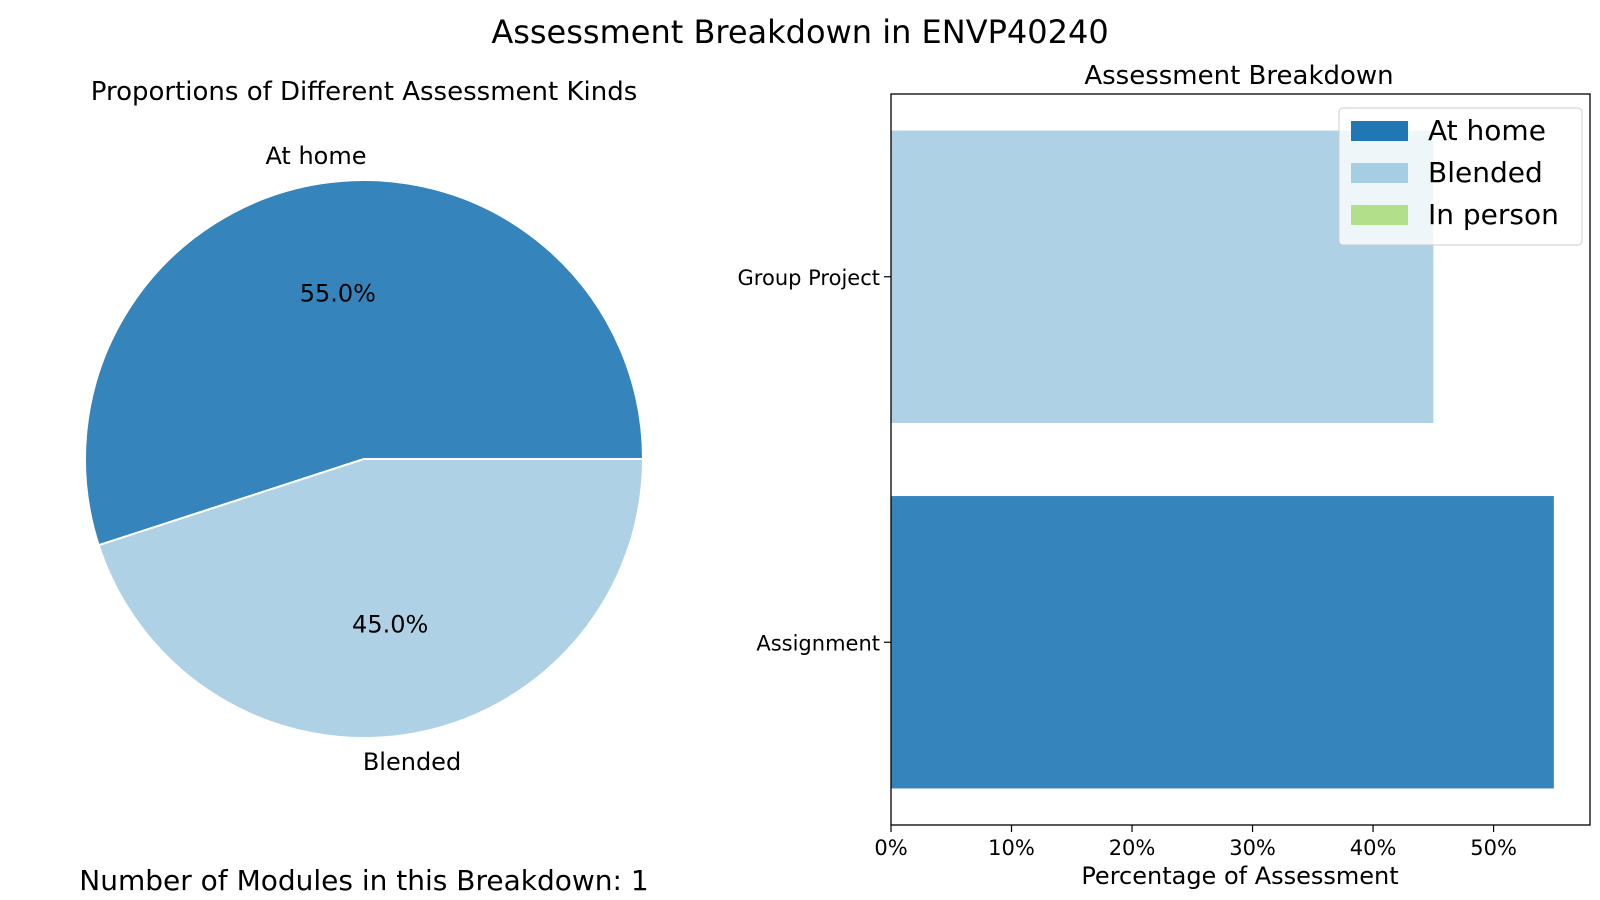 This screenshot has height=900, width=1600. What do you see at coordinates (809, 278) in the screenshot?
I see `y-tick-label: Group Project` at bounding box center [809, 278].